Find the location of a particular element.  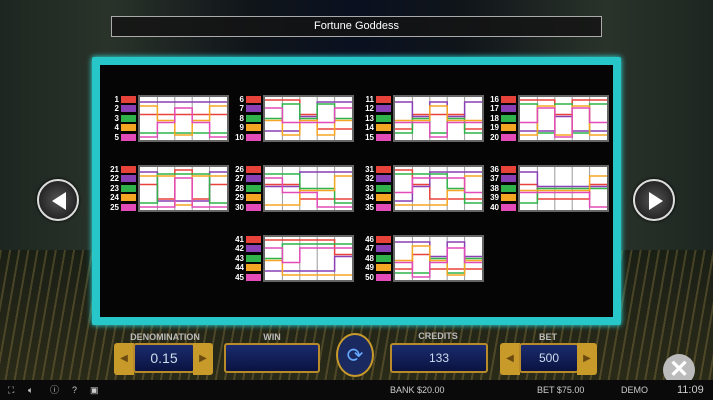

payline-number: 1 is located at coordinates (116, 99).